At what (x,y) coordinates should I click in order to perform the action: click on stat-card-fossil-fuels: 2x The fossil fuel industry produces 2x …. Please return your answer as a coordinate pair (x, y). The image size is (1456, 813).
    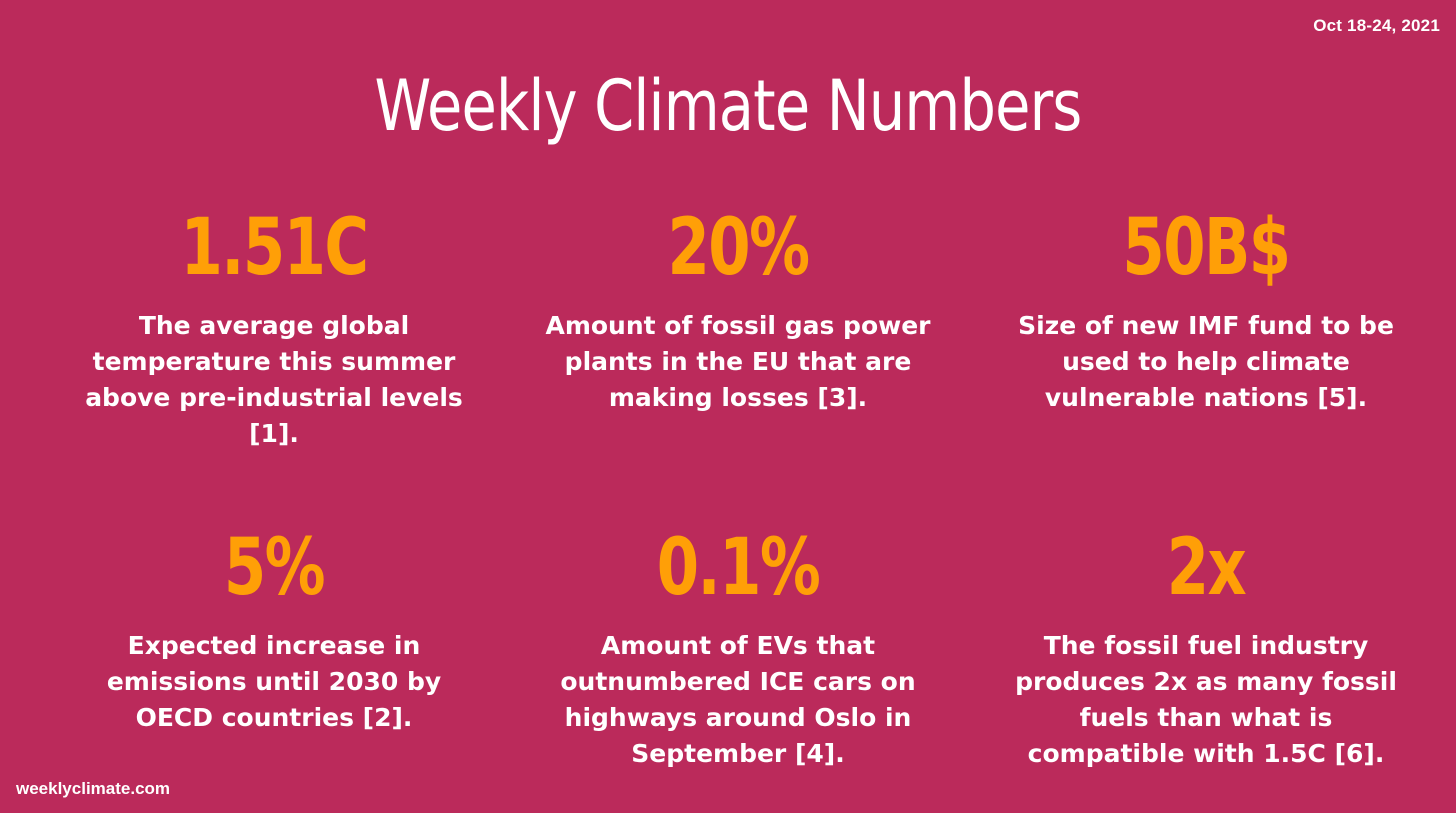
    Looking at the image, I should click on (1206, 648).